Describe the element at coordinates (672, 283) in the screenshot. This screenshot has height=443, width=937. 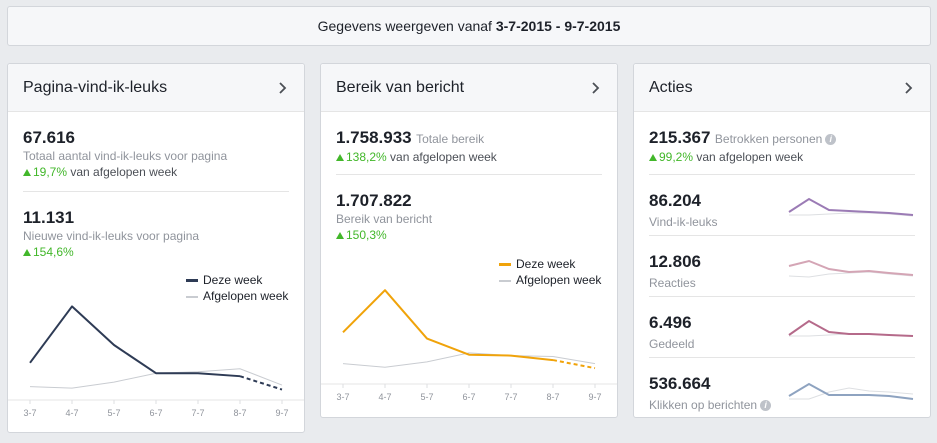
I see `metric-label: Reacties` at that location.